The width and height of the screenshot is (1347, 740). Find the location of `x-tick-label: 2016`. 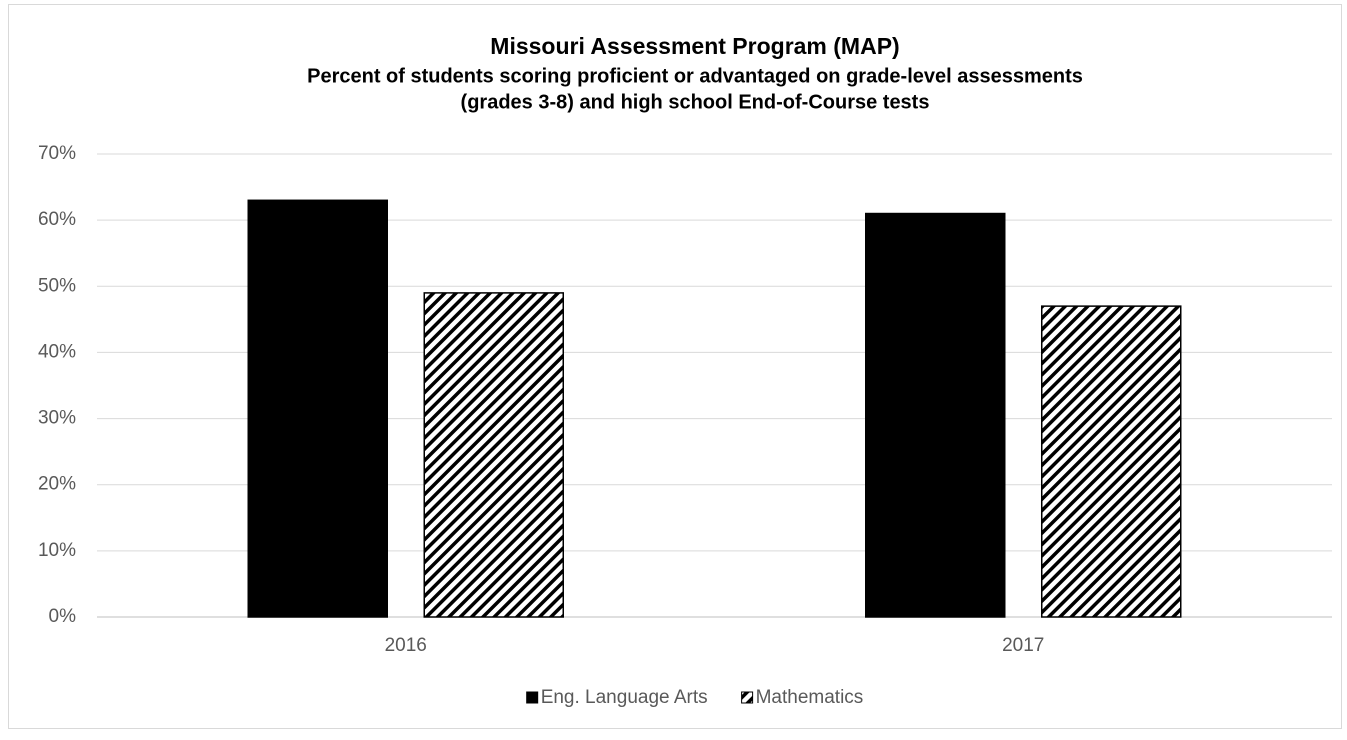

x-tick-label: 2016 is located at coordinates (406, 645).